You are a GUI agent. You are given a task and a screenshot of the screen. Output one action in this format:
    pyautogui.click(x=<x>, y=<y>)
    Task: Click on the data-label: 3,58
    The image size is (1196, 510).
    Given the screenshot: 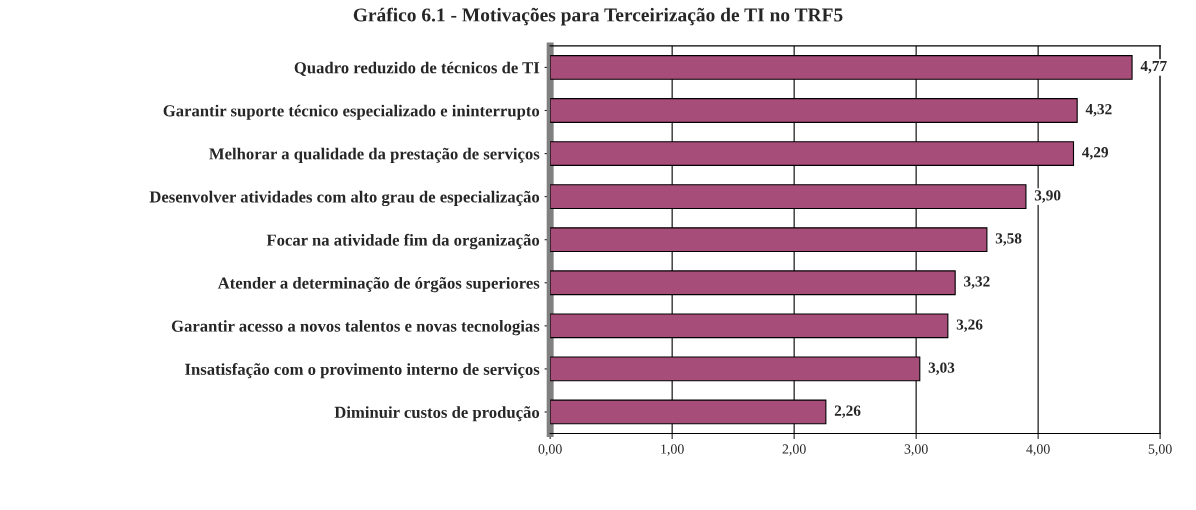 What is the action you would take?
    pyautogui.click(x=1008, y=239)
    